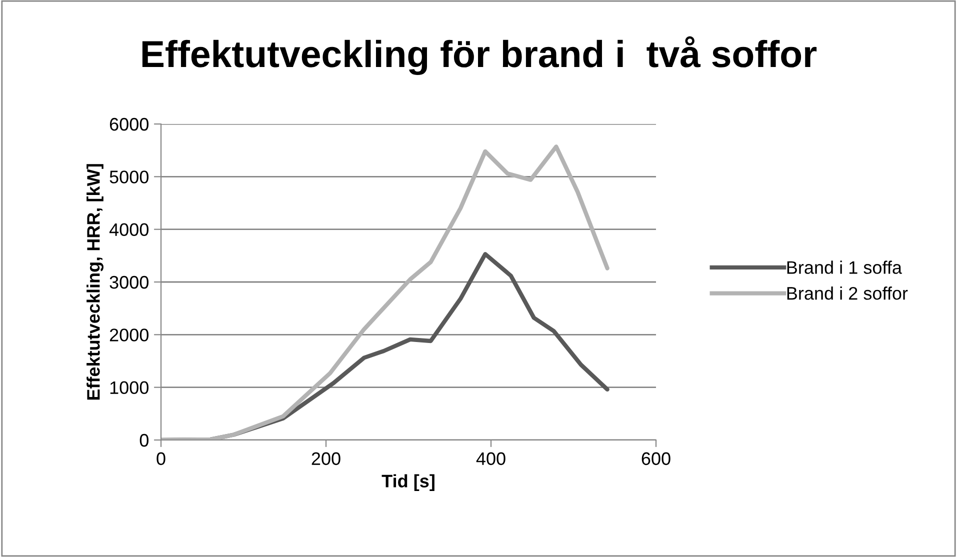 This screenshot has width=957, height=557. I want to click on y-tick-label: 3000, so click(129, 282).